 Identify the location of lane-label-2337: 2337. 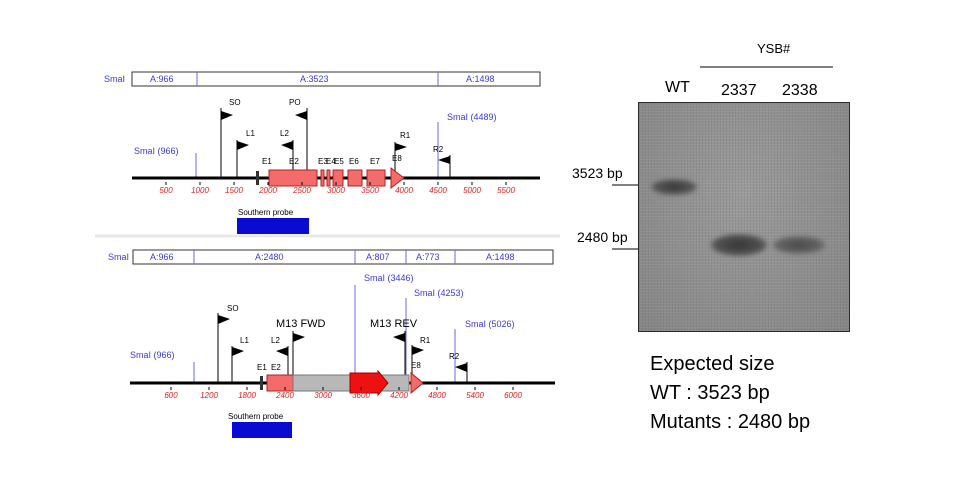
(739, 90).